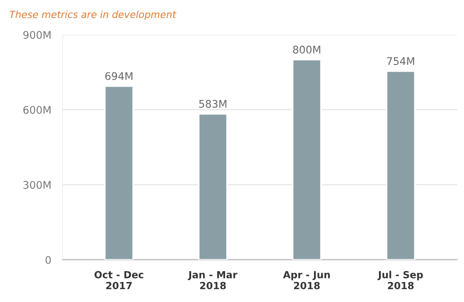 The height and width of the screenshot is (302, 464). What do you see at coordinates (306, 50) in the screenshot?
I see `data-label: 800M` at bounding box center [306, 50].